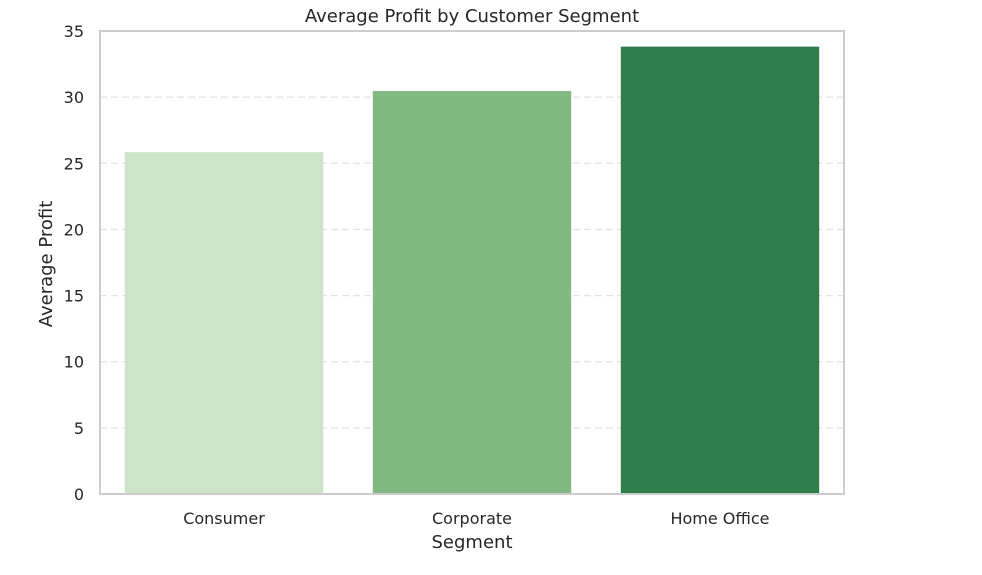 This screenshot has height=575, width=982. What do you see at coordinates (74, 97) in the screenshot?
I see `y-tick-label: 30` at bounding box center [74, 97].